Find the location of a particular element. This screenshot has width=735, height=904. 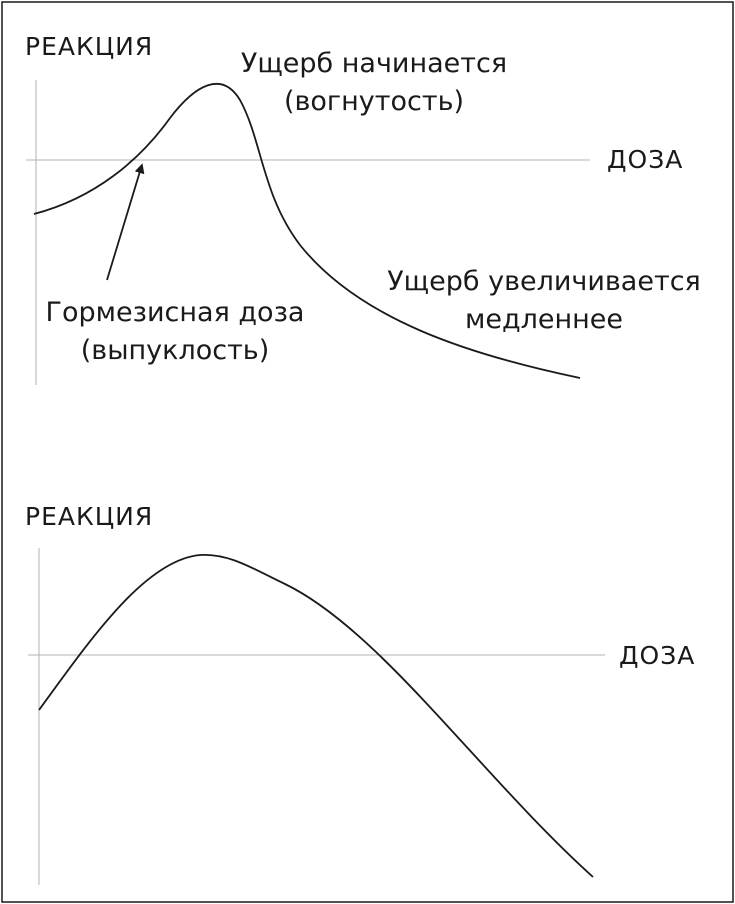

annotation-hormesis-line1: Гормезисная доза is located at coordinates (175, 312).